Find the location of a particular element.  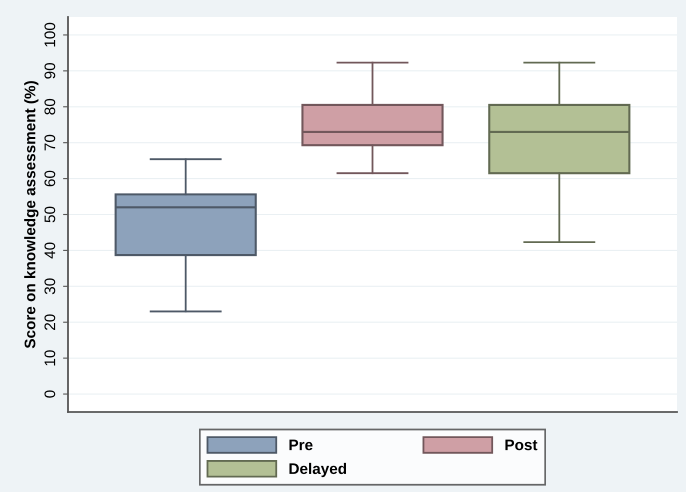

y-tick-label: 90 is located at coordinates (50, 70).